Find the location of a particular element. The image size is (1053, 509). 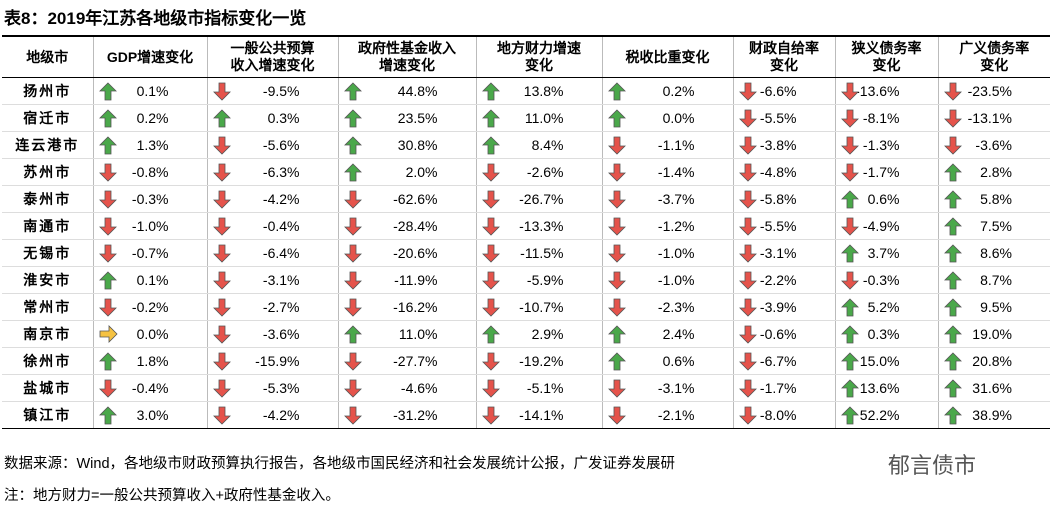

cell-text: -2.2% is located at coordinates (778, 280).